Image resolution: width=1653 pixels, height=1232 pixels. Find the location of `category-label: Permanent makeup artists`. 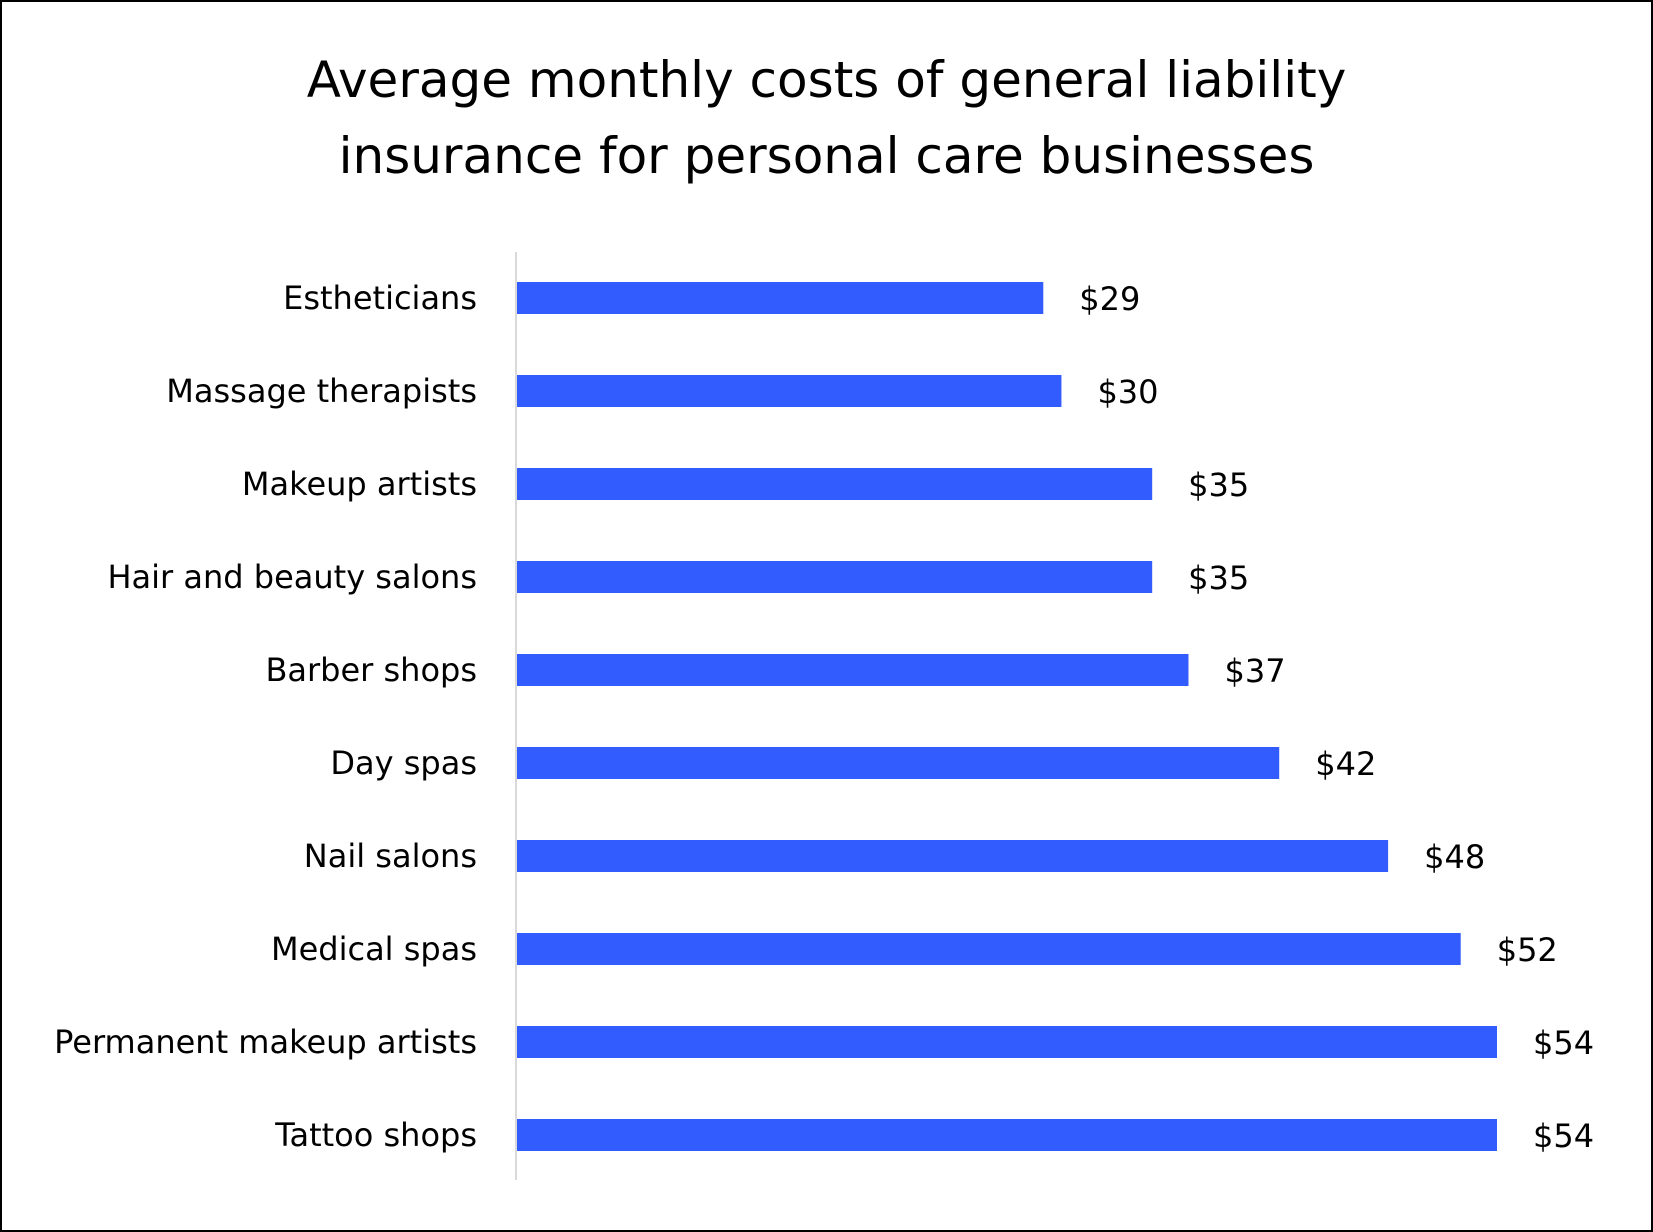

category-label: Permanent makeup artists is located at coordinates (265, 1042).